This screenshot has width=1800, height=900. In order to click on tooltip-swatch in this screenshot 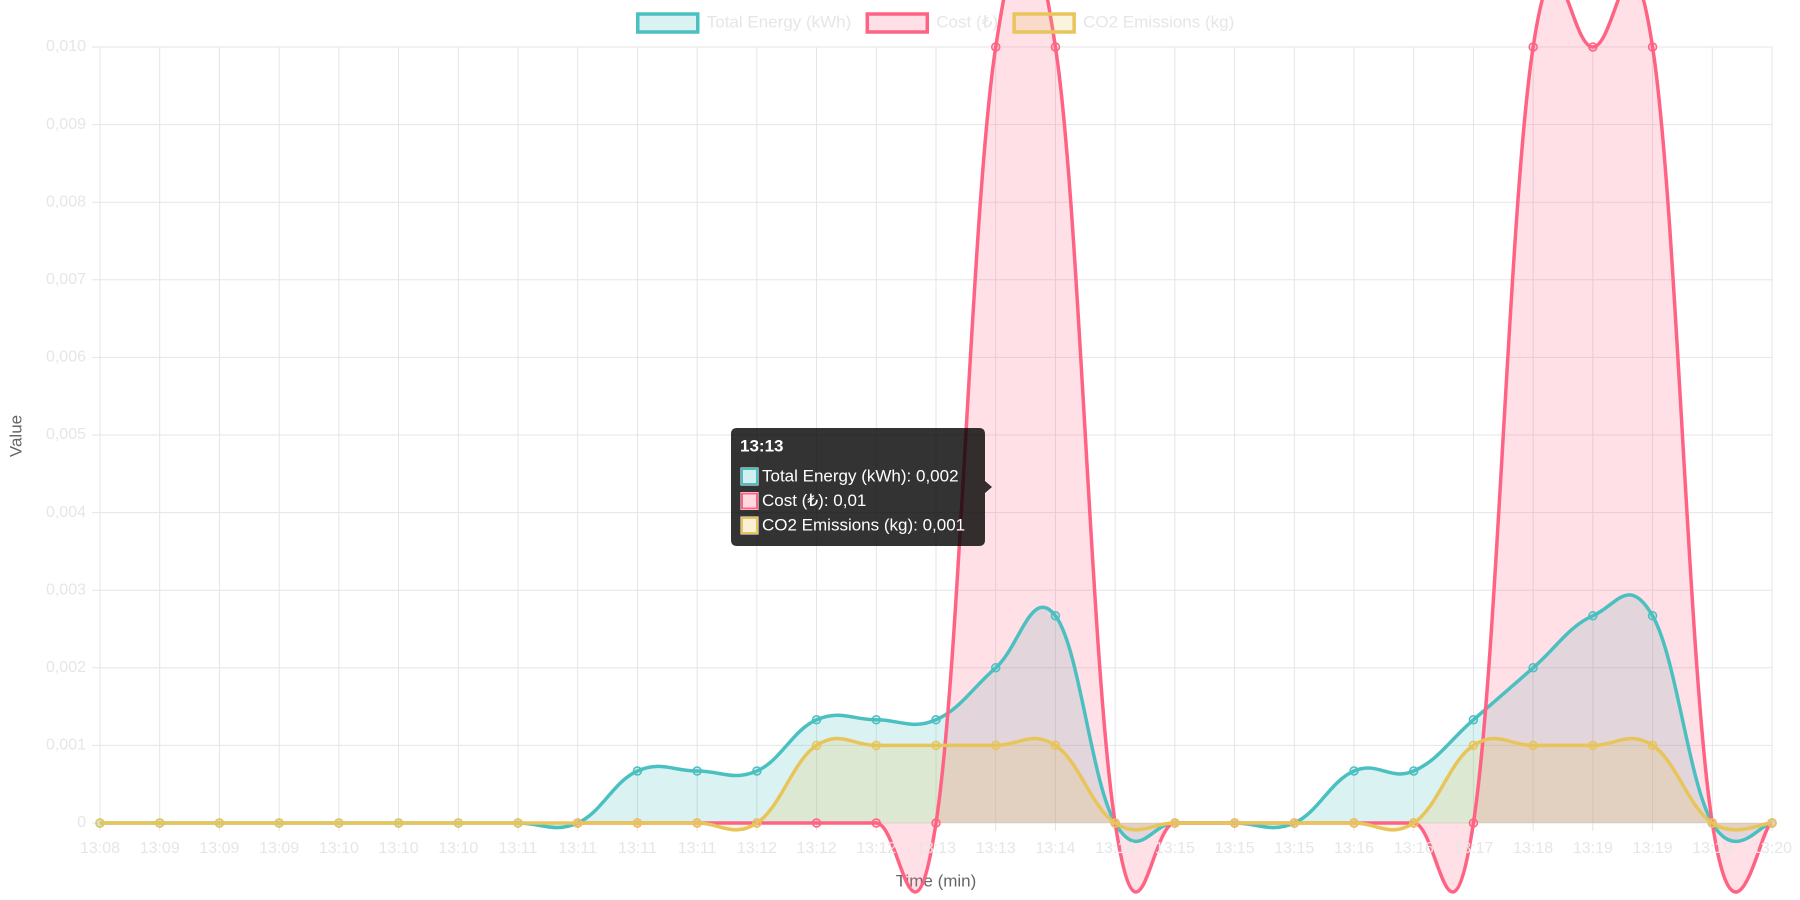, I will do `click(749, 476)`.